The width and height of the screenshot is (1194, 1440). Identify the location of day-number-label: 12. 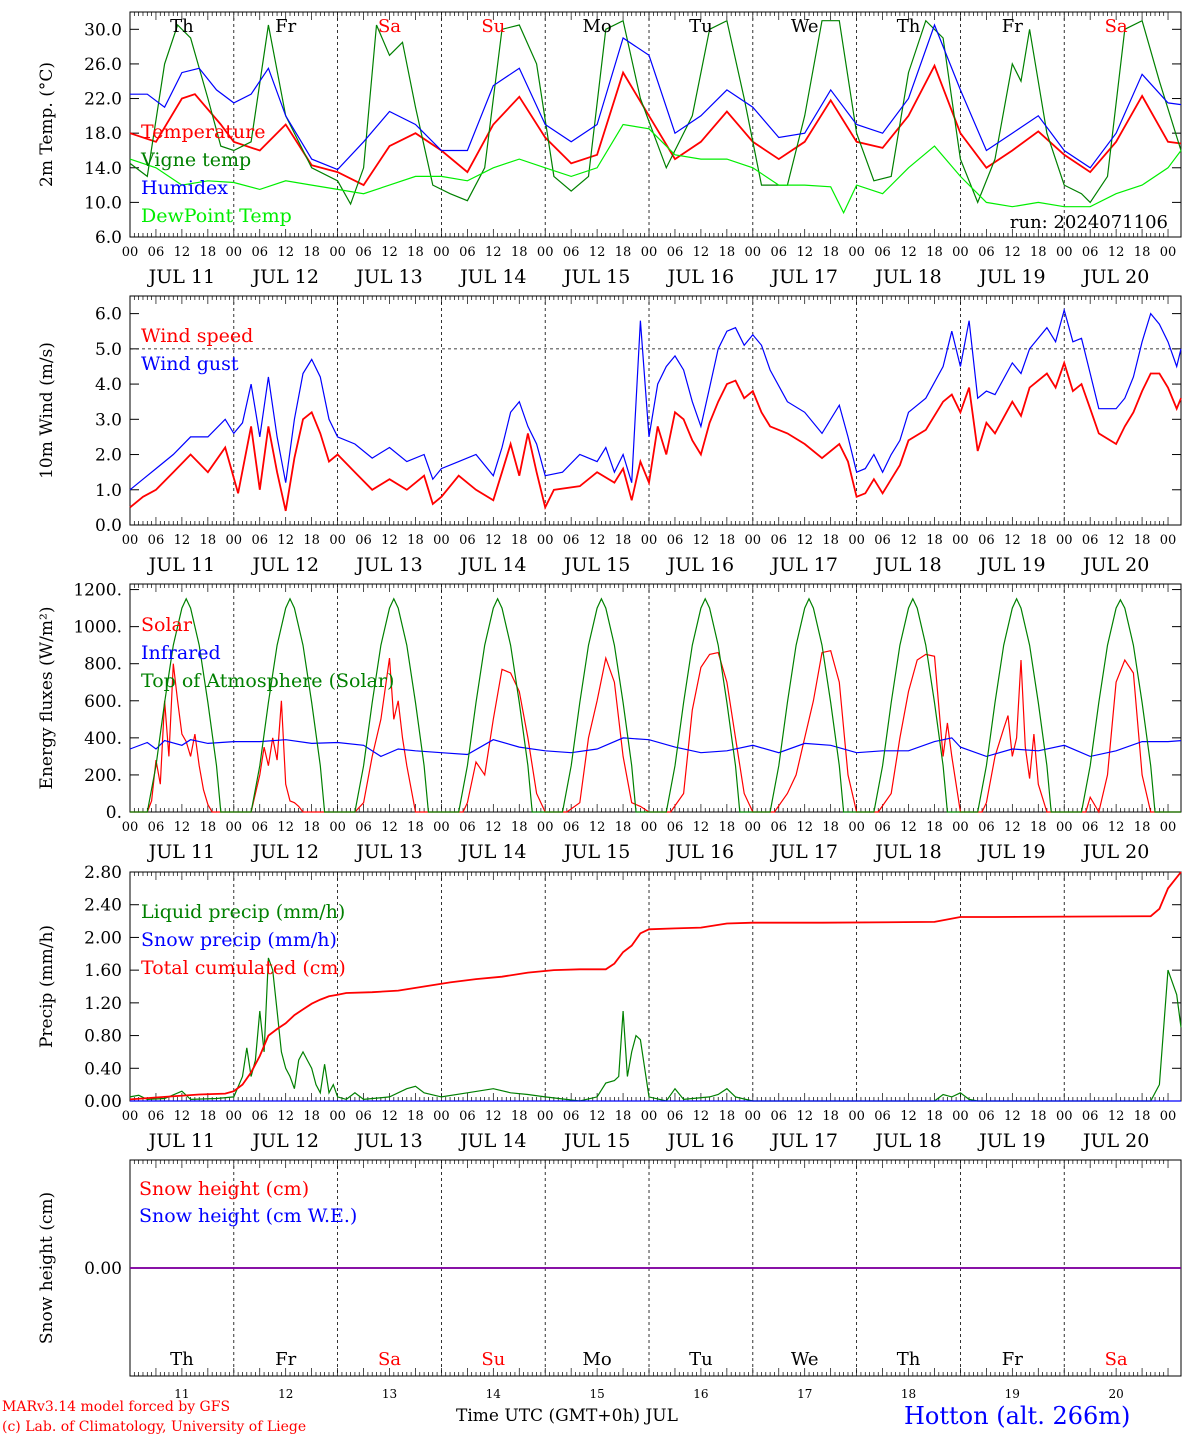
(285, 1394).